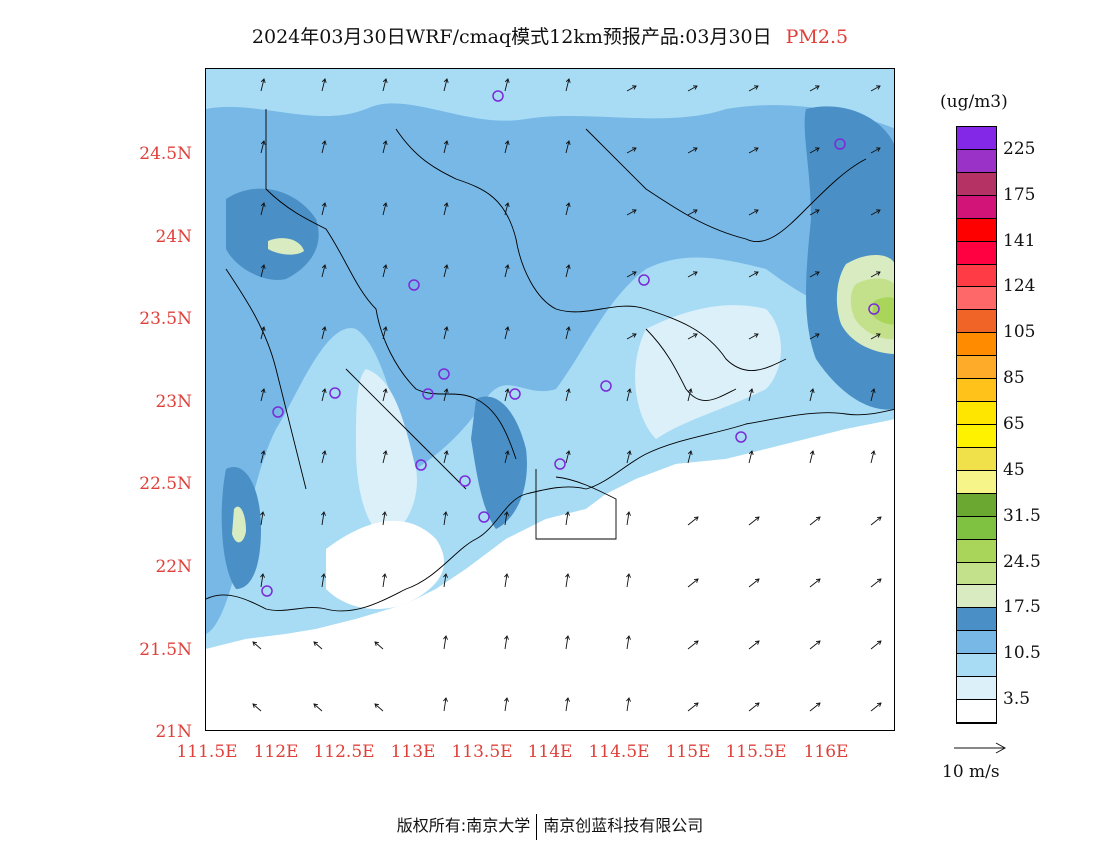  What do you see at coordinates (1019, 240) in the screenshot?
I see `colorbar-label: 141` at bounding box center [1019, 240].